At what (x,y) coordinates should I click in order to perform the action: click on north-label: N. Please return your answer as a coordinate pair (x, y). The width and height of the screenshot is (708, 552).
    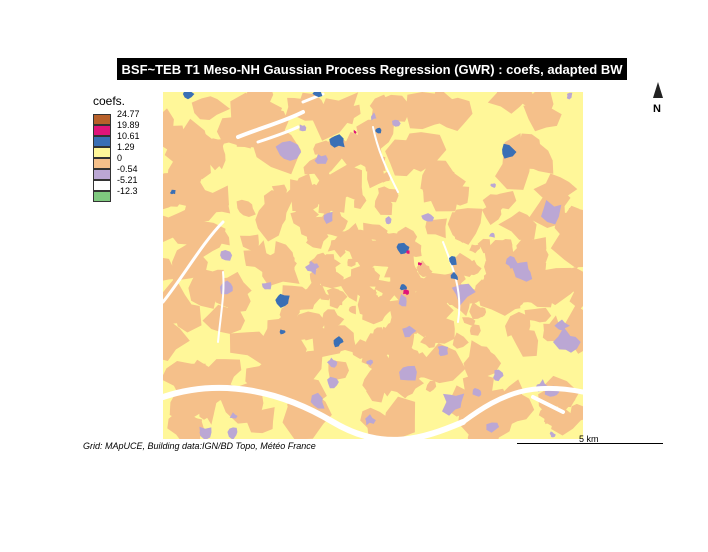
    Looking at the image, I should click on (657, 109).